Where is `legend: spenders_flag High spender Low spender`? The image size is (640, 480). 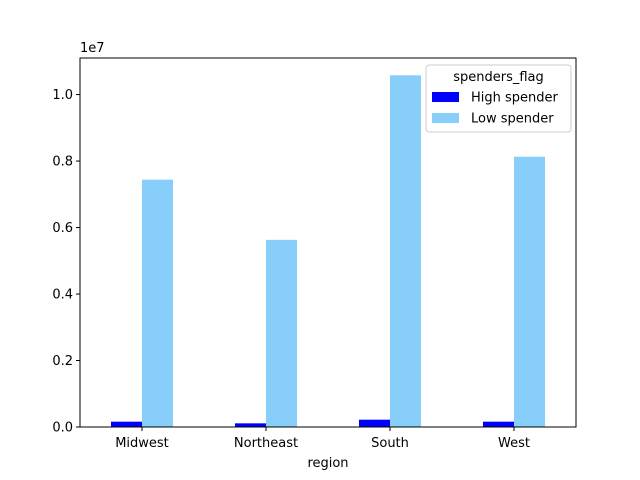
legend: spenders_flag High spender Low spender is located at coordinates (498, 98).